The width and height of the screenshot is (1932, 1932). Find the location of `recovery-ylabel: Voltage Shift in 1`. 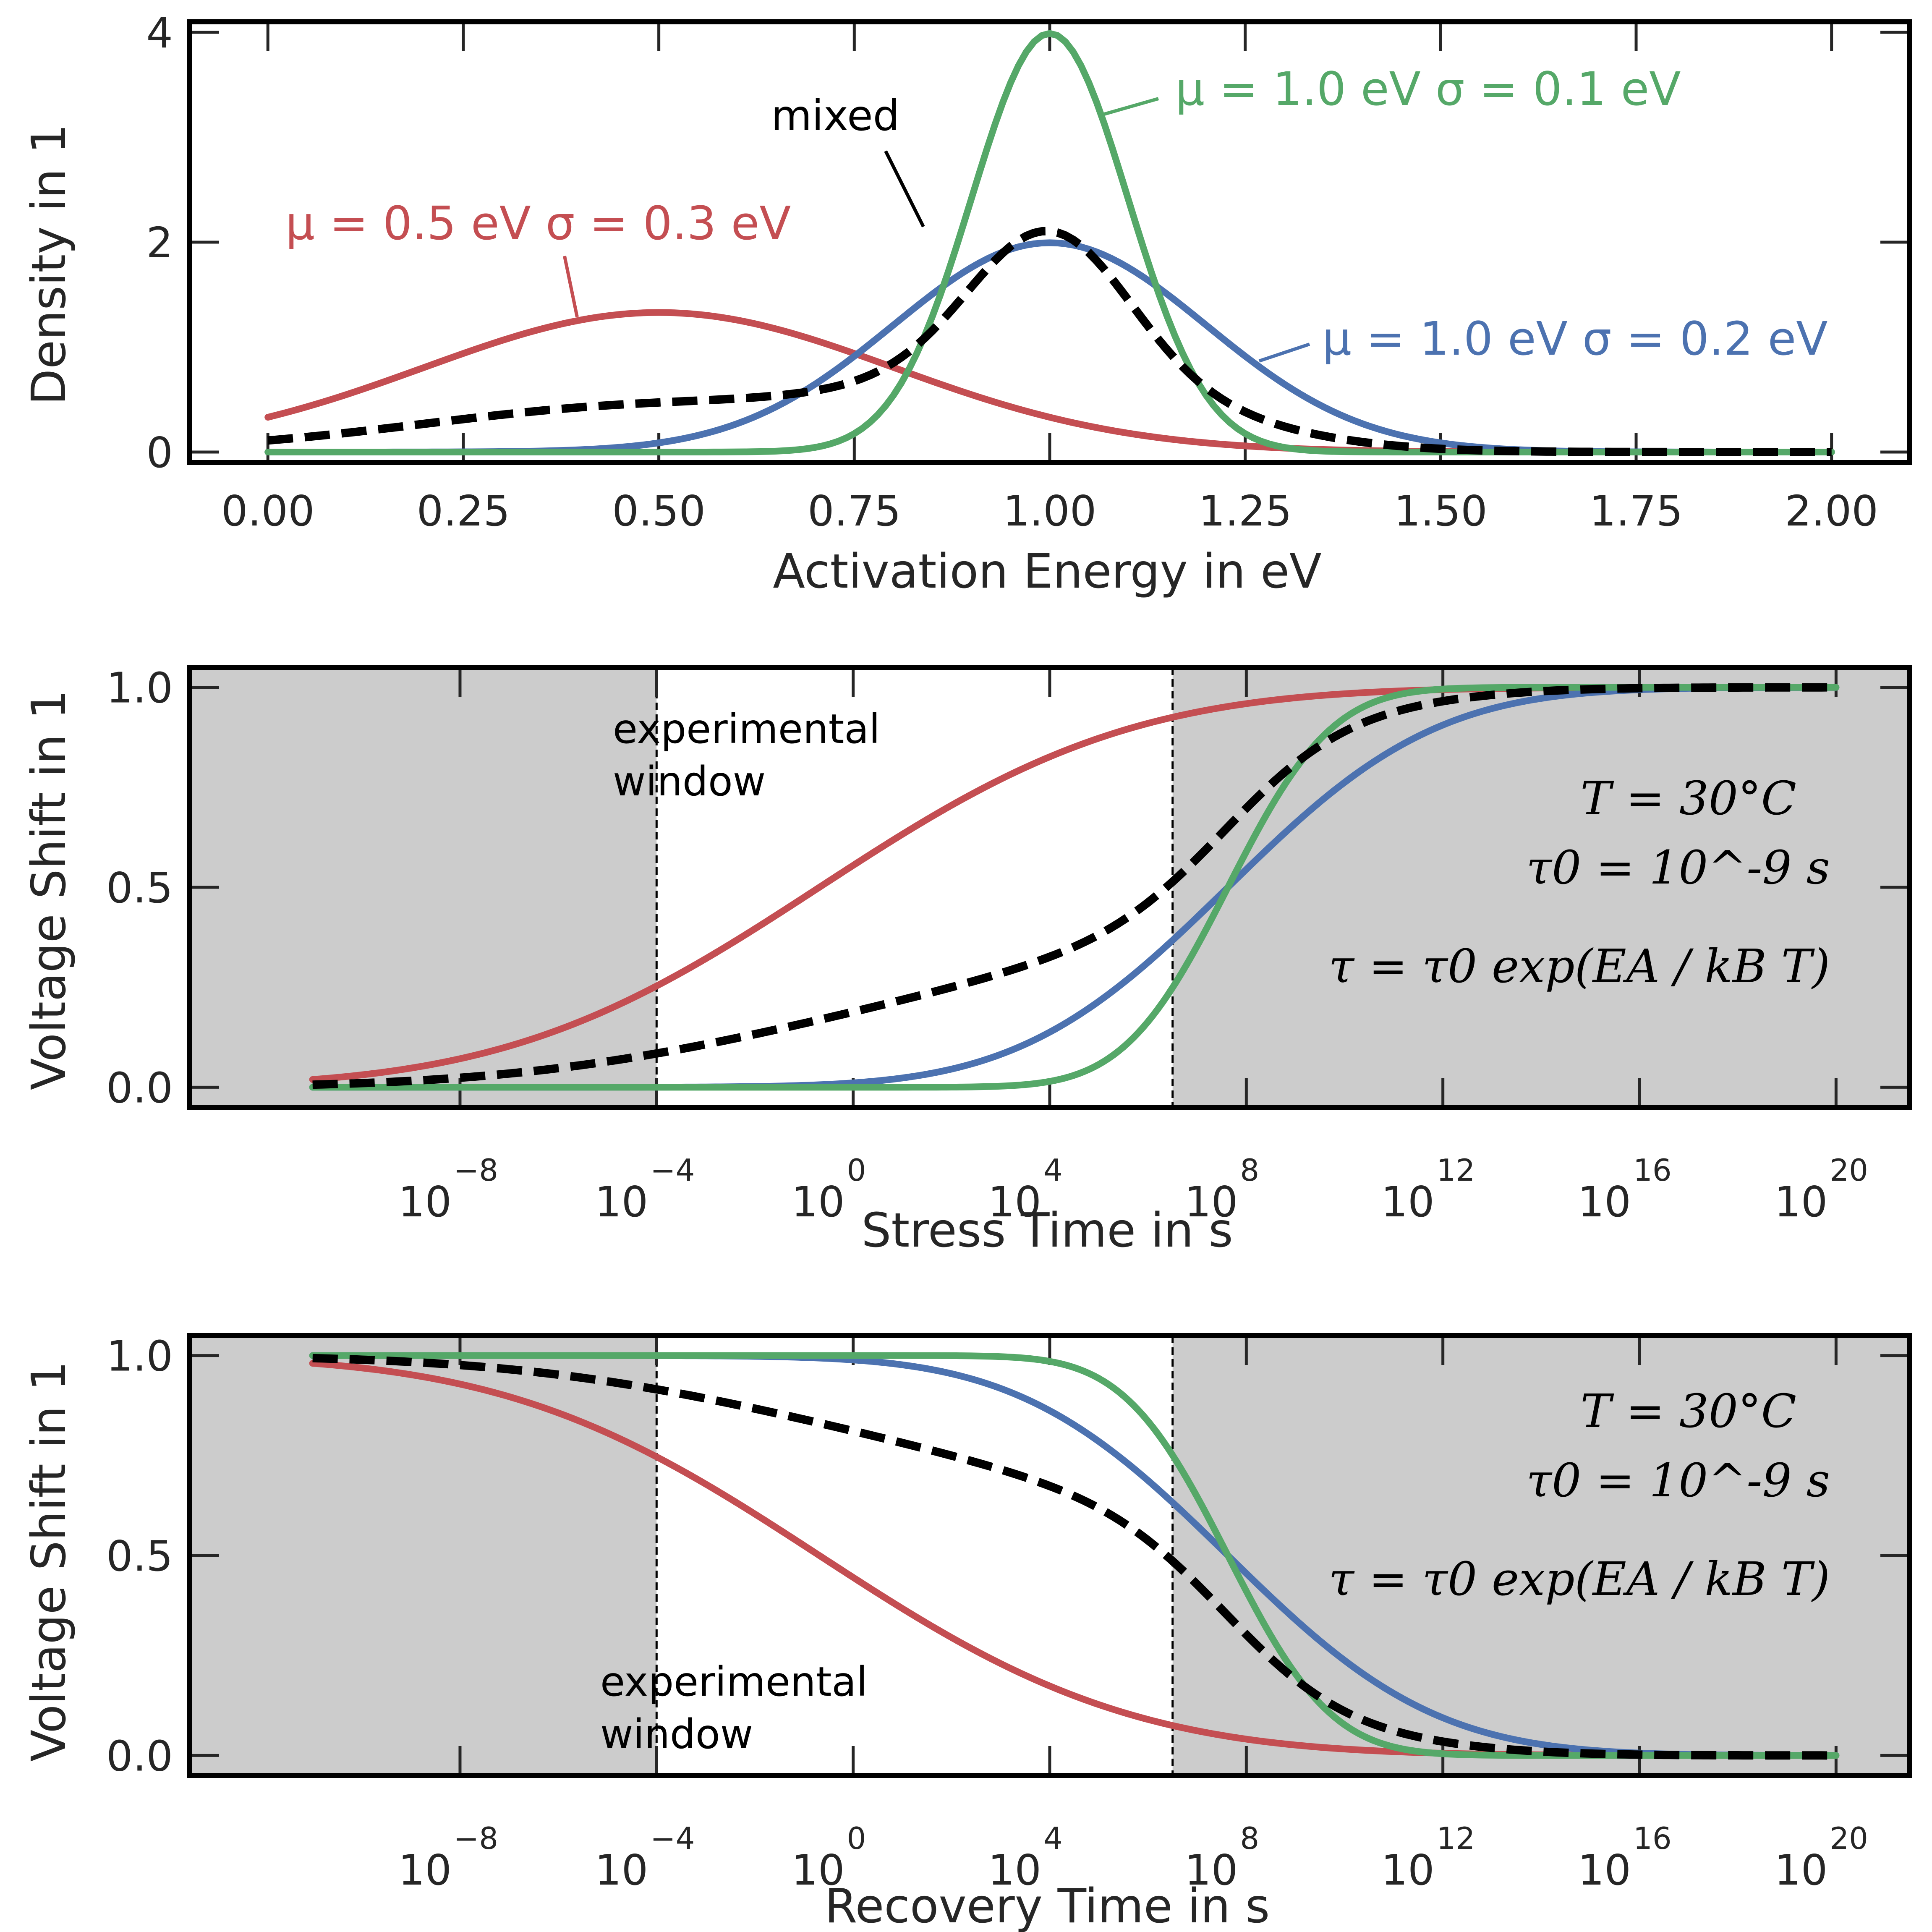

recovery-ylabel: Voltage Shift in 1 is located at coordinates (49, 1561).